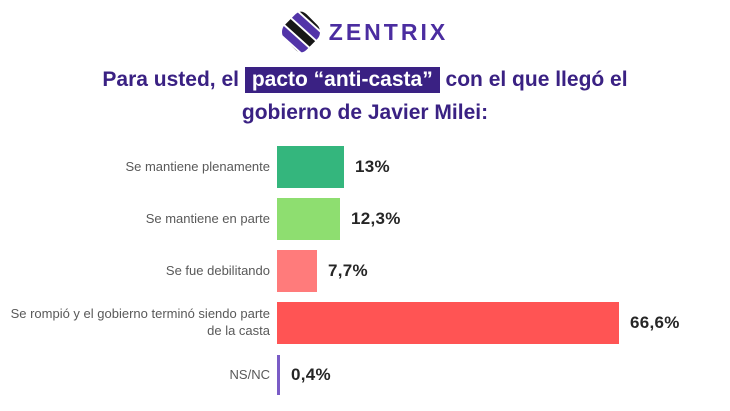 This screenshot has width=730, height=411. Describe the element at coordinates (311, 375) in the screenshot. I see `value-label: 0,4%` at that location.